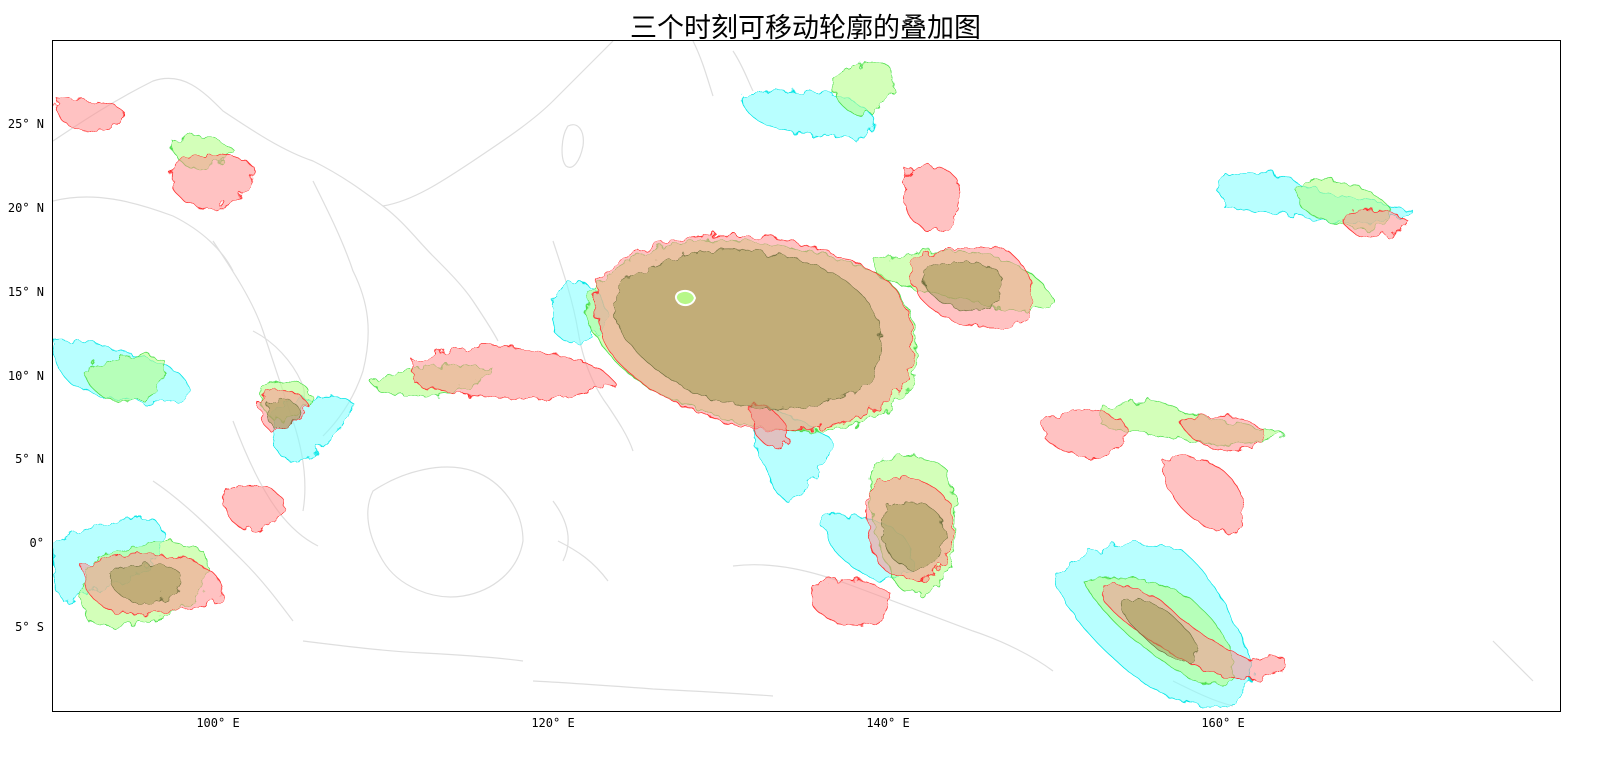  I want to click on lon-label-120e: 120° E, so click(553, 723).